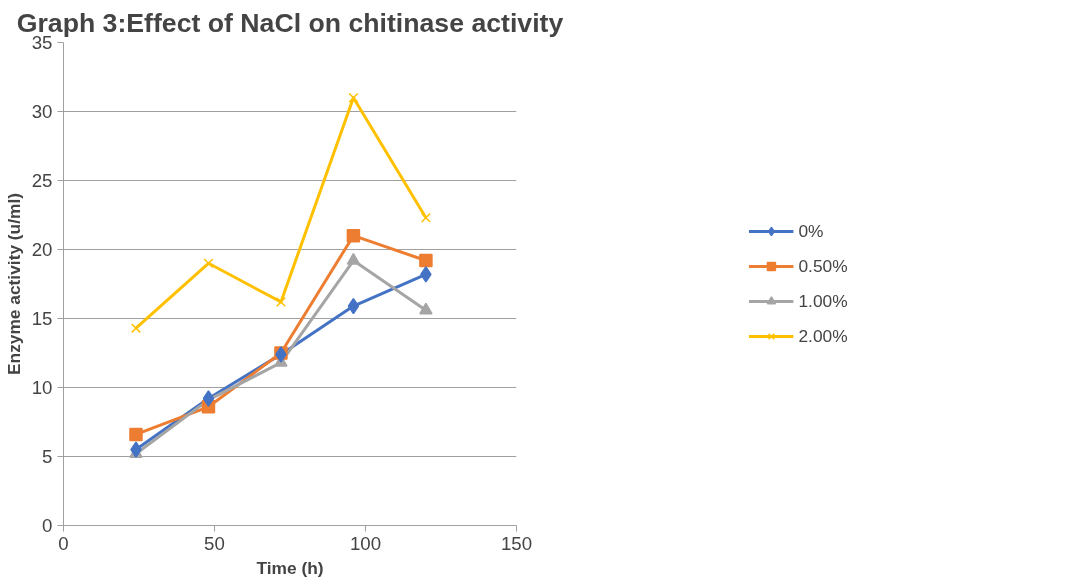 The image size is (1088, 588). Describe the element at coordinates (823, 301) in the screenshot. I see `legend-label: 1.00%` at that location.